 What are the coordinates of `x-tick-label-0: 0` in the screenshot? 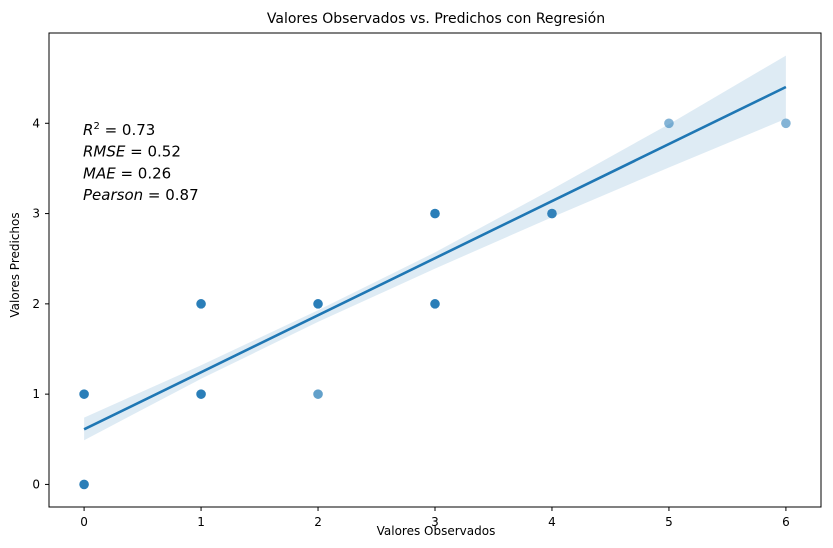 It's located at (84, 522).